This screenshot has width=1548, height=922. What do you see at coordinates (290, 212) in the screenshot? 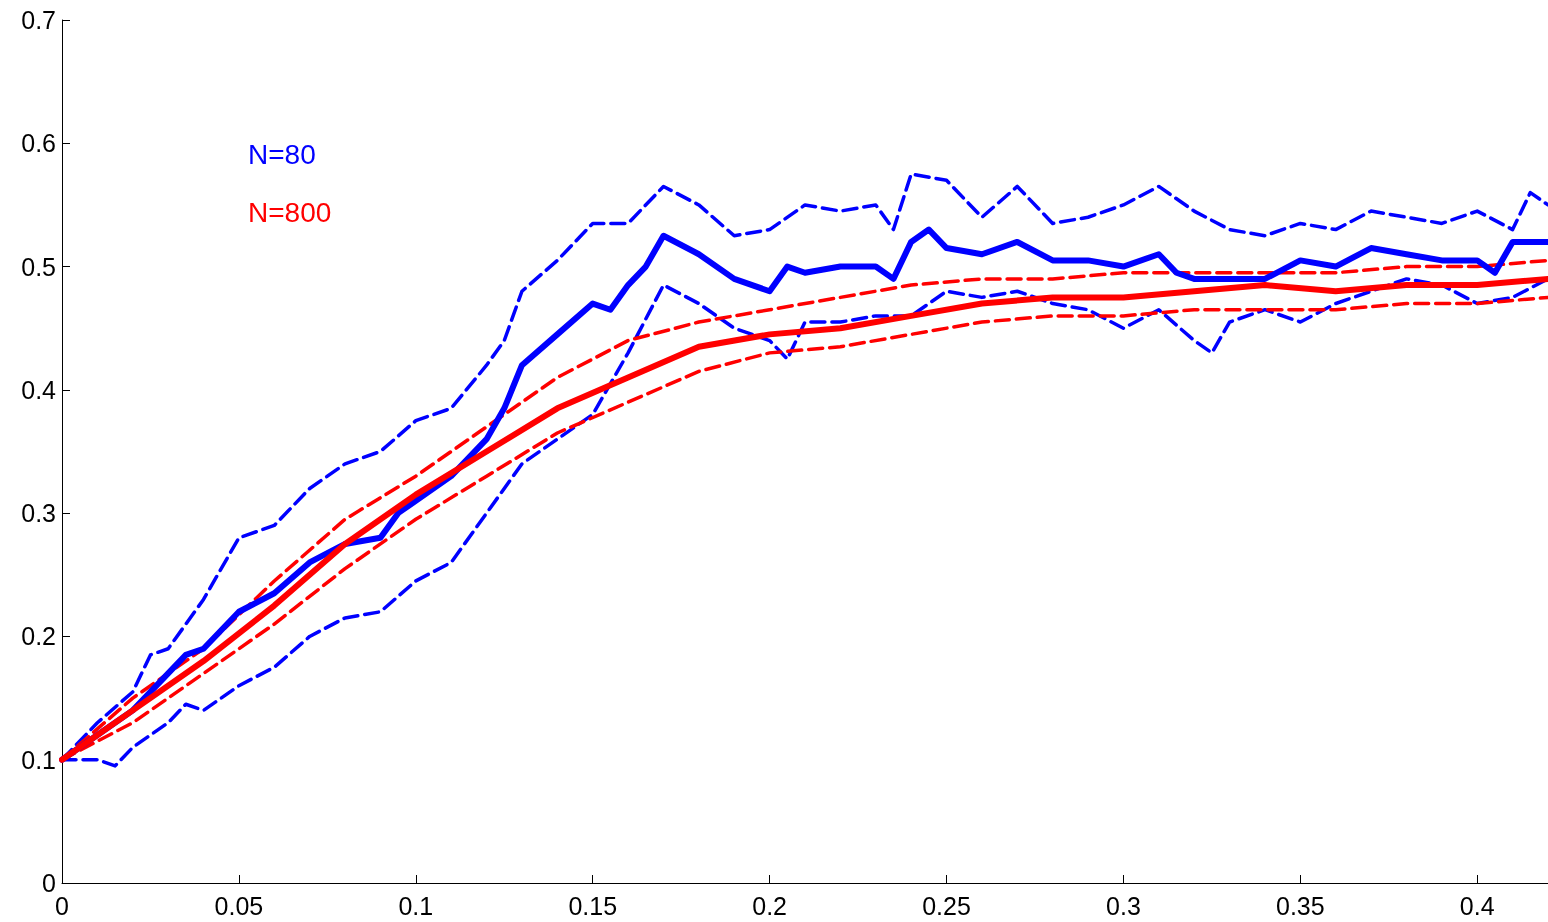
I see `text: N=800` at bounding box center [290, 212].